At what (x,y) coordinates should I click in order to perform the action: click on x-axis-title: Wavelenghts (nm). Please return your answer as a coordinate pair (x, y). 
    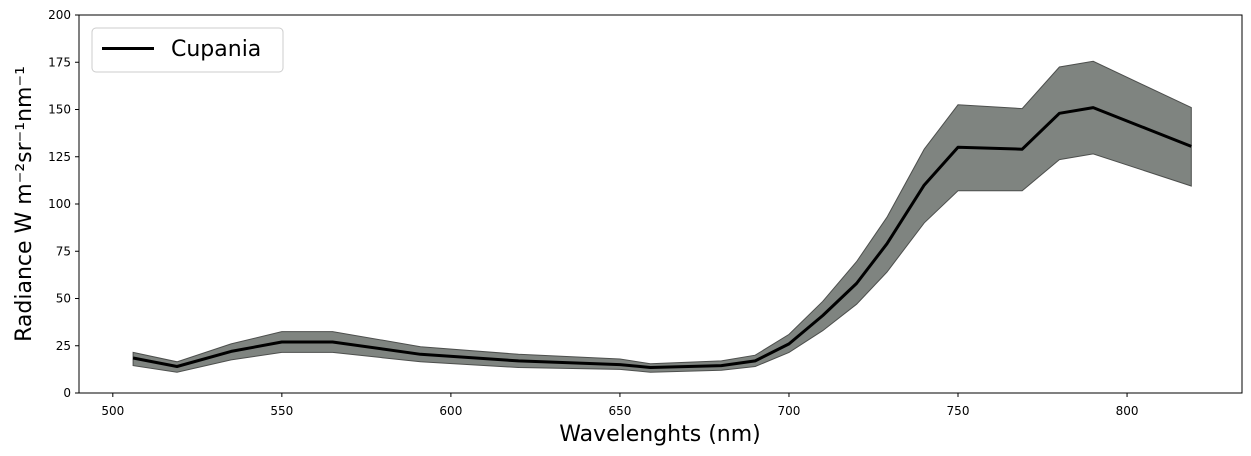
    Looking at the image, I should click on (660, 434).